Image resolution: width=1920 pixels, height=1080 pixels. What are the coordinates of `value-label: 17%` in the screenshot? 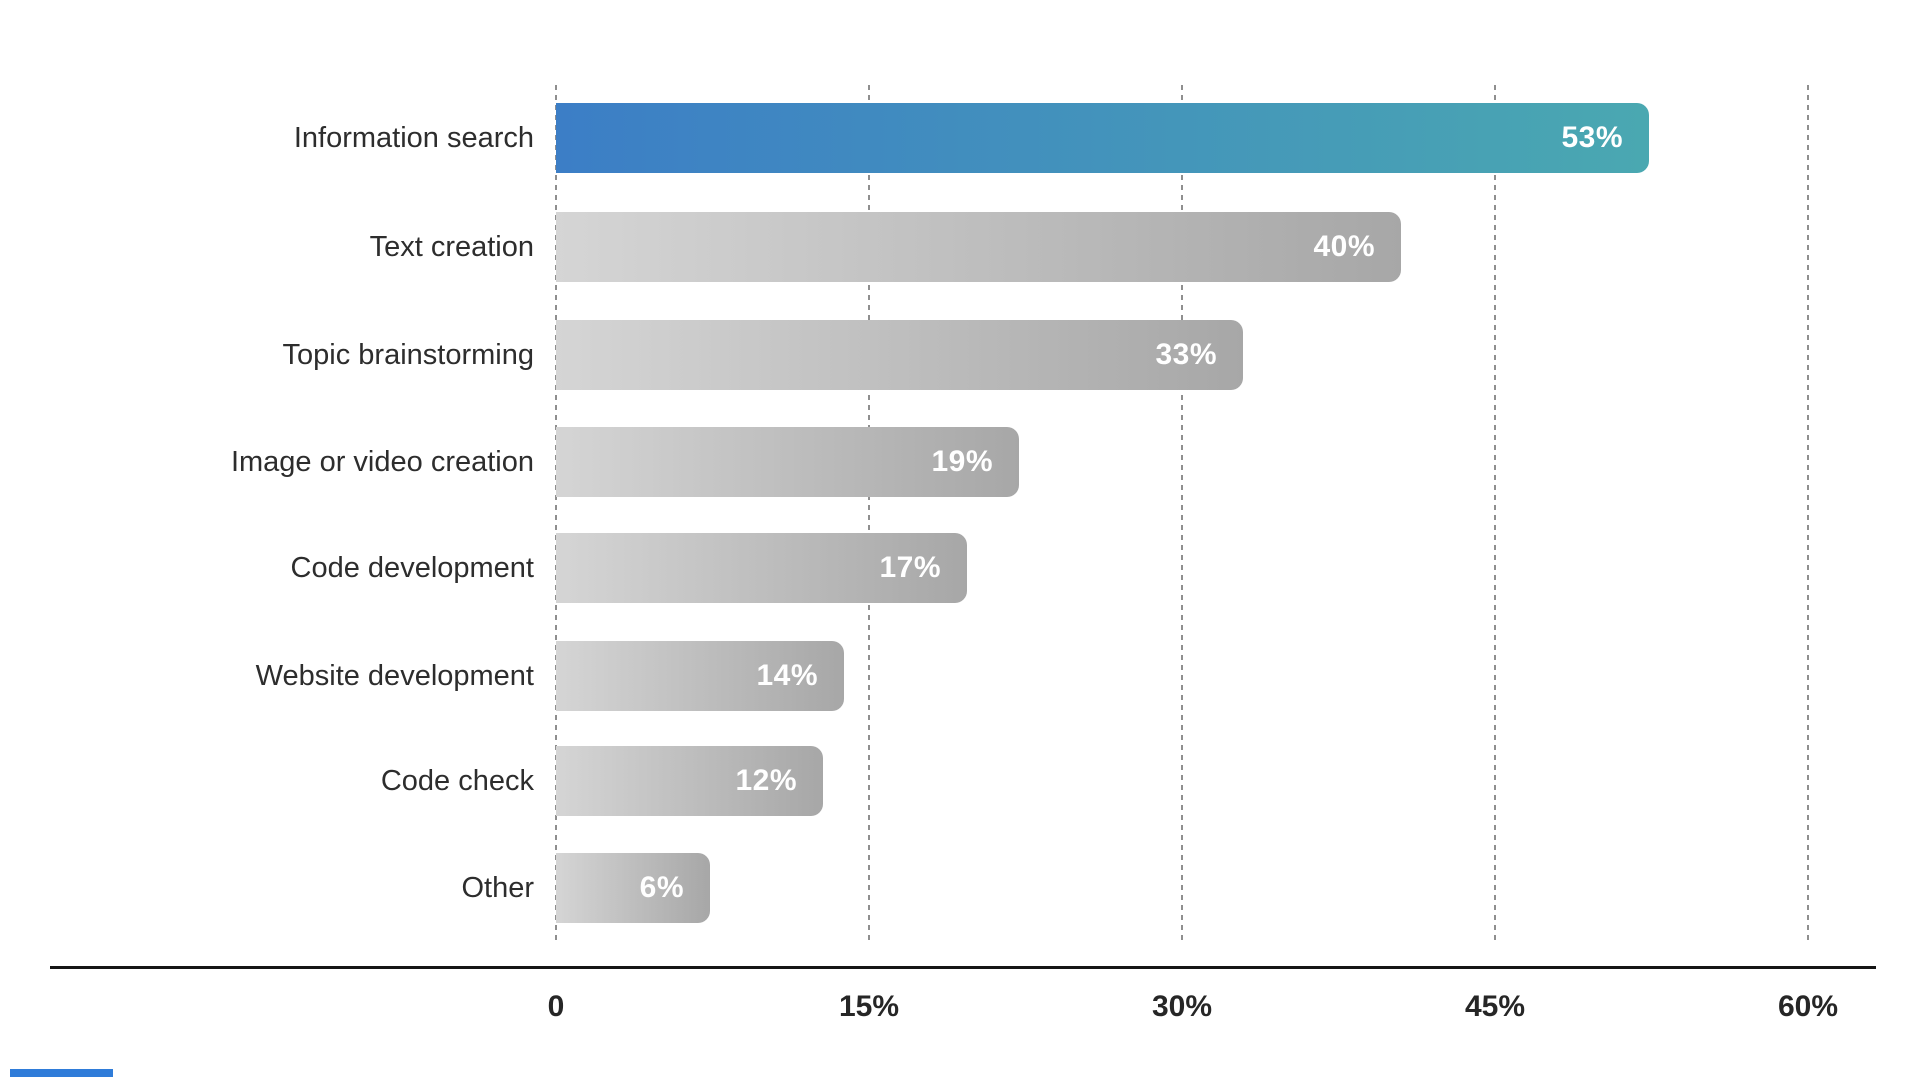 It's located at (910, 567).